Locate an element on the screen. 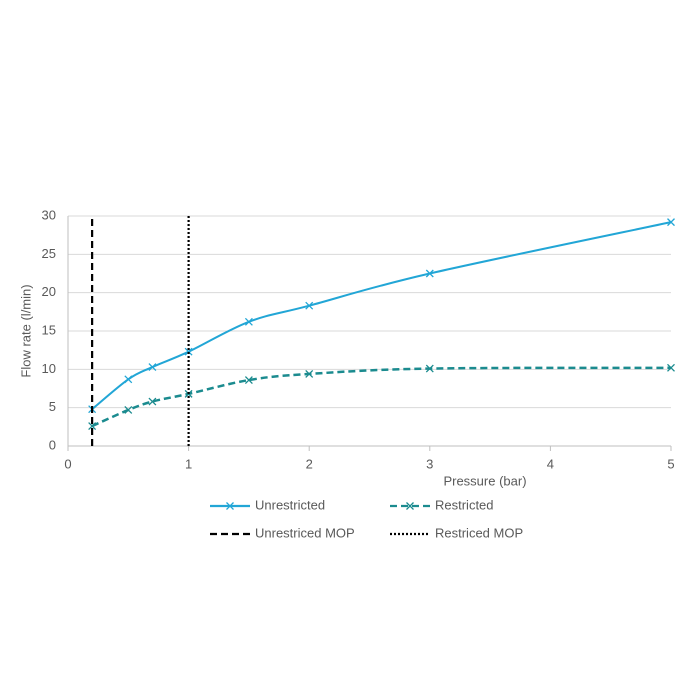 This screenshot has width=700, height=700. y-tick-label: 15 is located at coordinates (49, 329).